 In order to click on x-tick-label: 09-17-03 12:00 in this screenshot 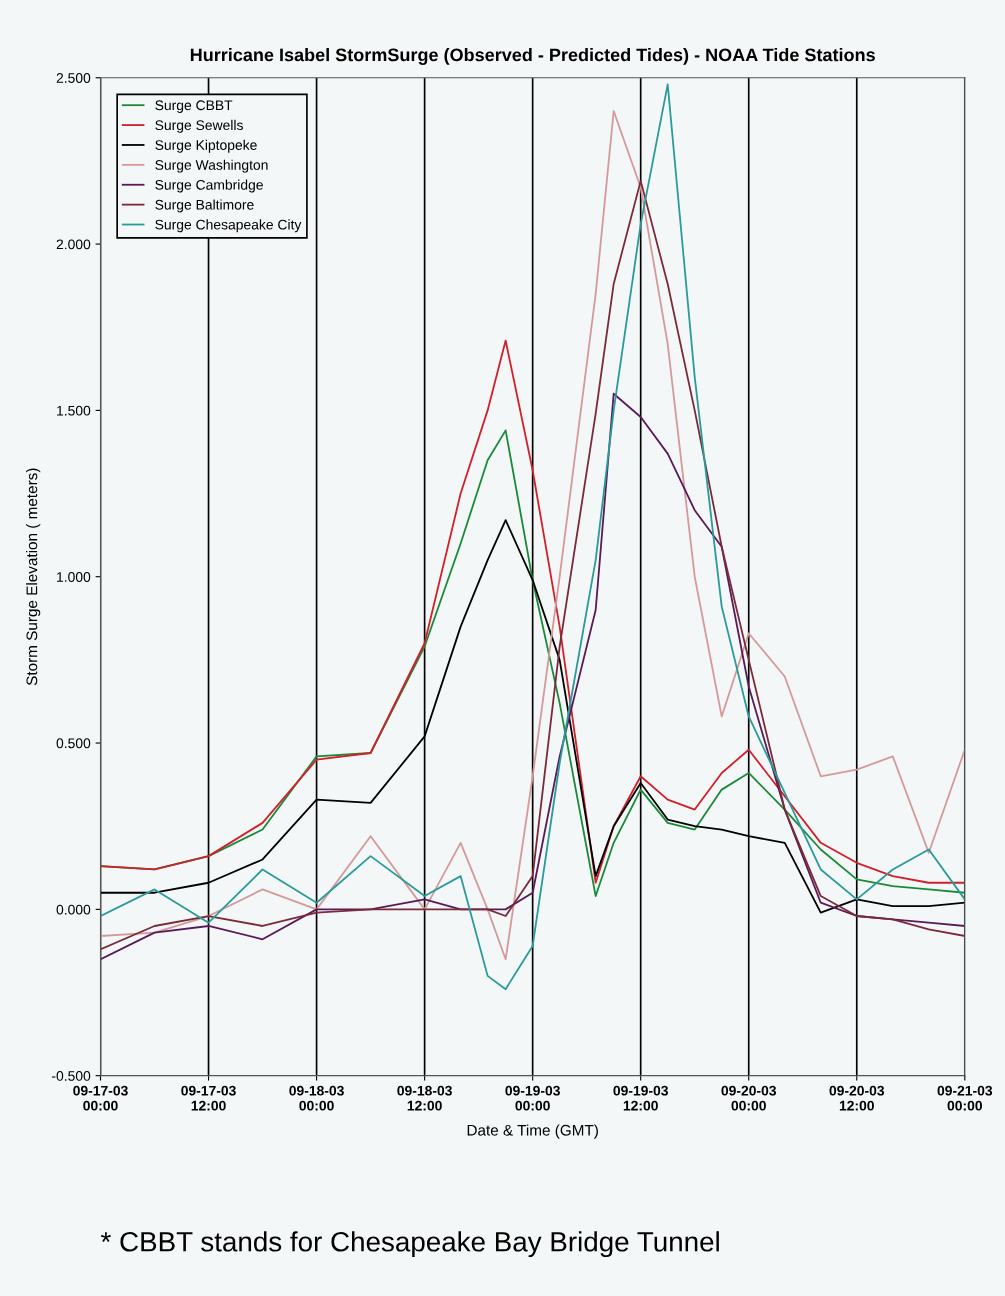, I will do `click(208, 1098)`.